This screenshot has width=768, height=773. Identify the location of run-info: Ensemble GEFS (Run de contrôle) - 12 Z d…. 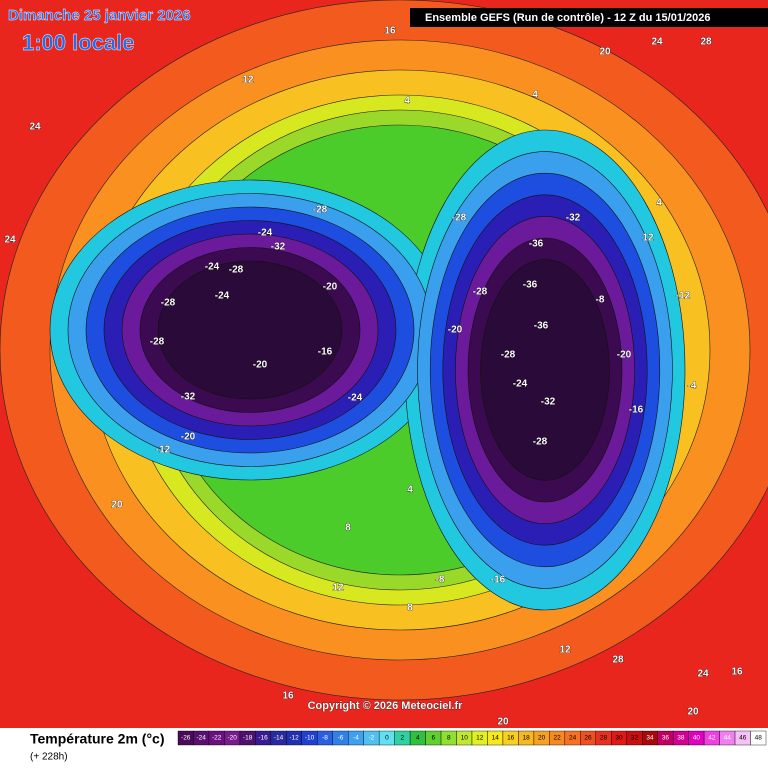
(567, 18).